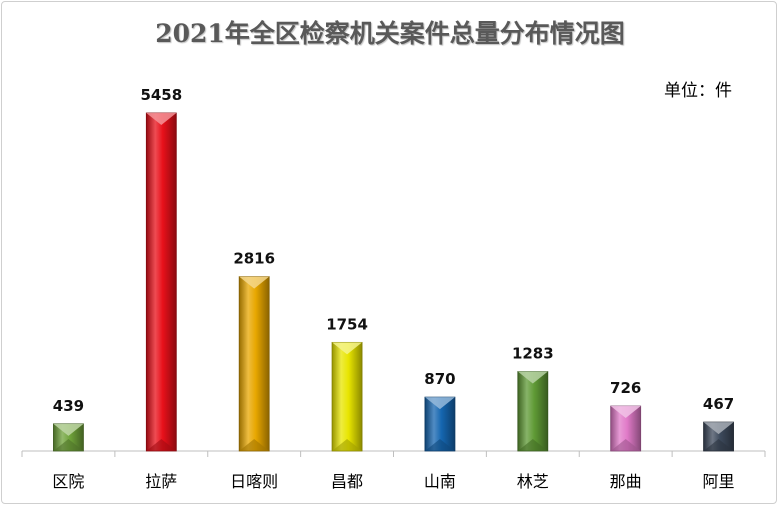  What do you see at coordinates (533, 354) in the screenshot?
I see `value-label: 1283` at bounding box center [533, 354].